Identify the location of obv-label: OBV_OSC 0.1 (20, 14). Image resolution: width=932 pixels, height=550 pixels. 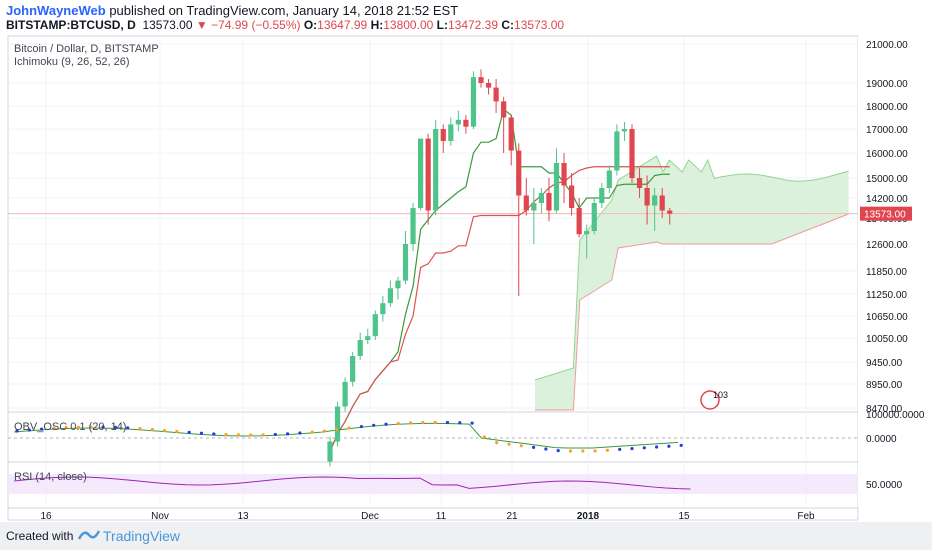
(70, 427).